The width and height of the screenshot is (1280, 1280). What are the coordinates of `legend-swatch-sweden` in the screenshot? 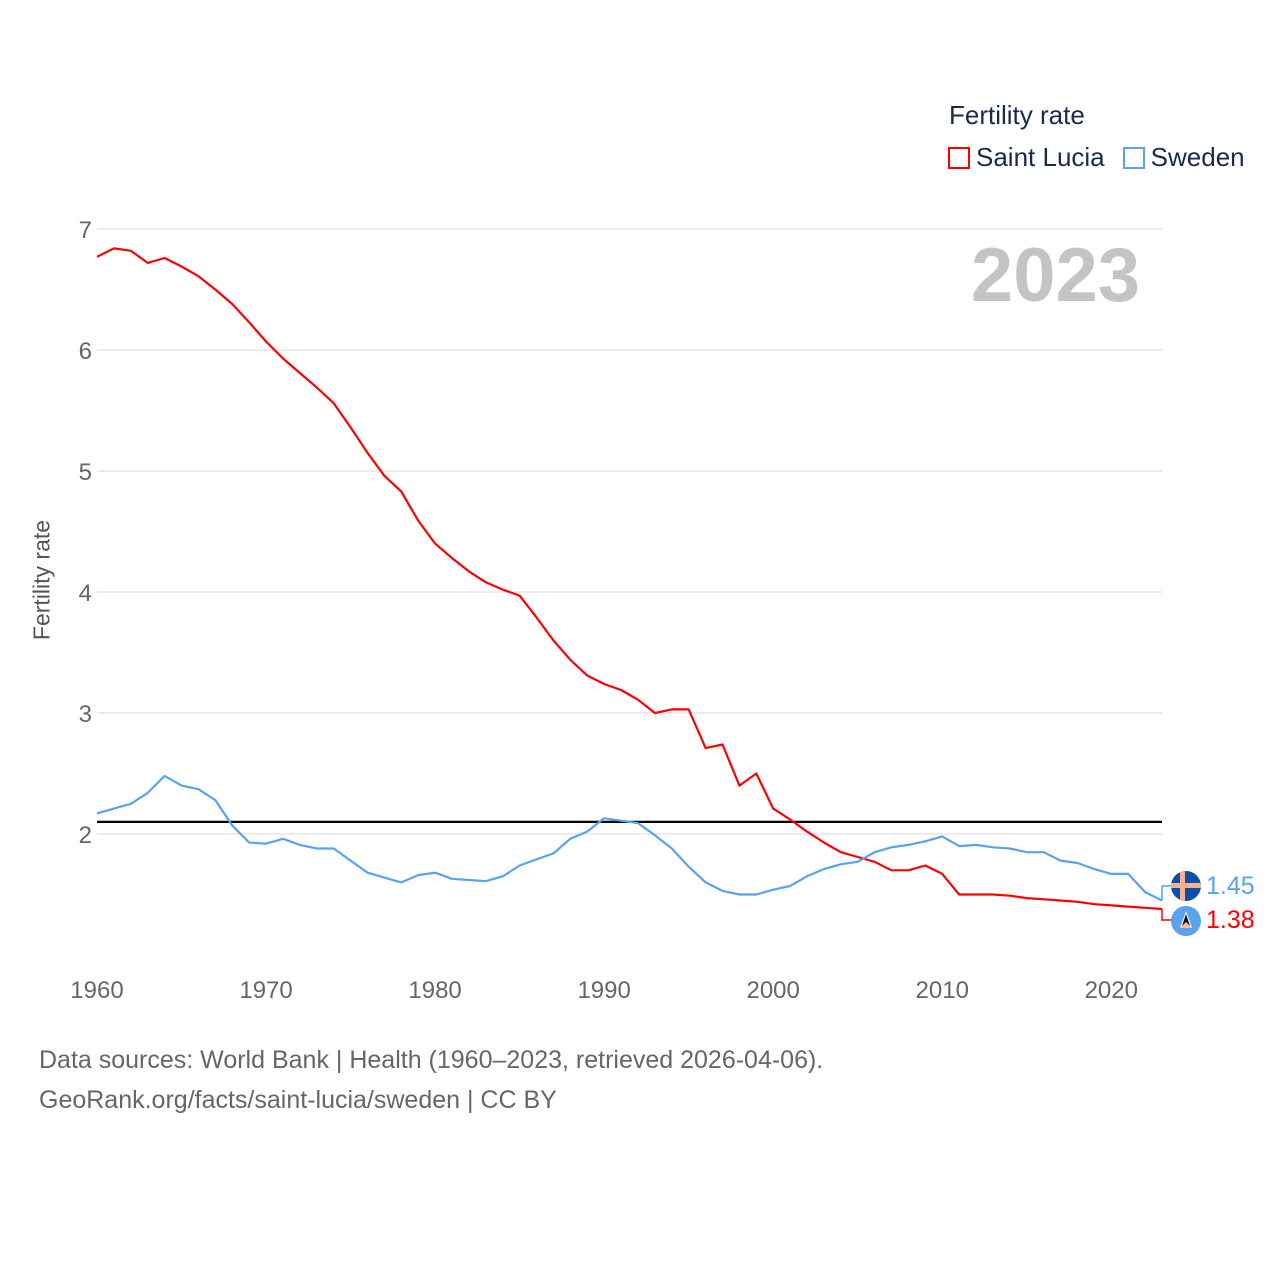 It's located at (1133, 157).